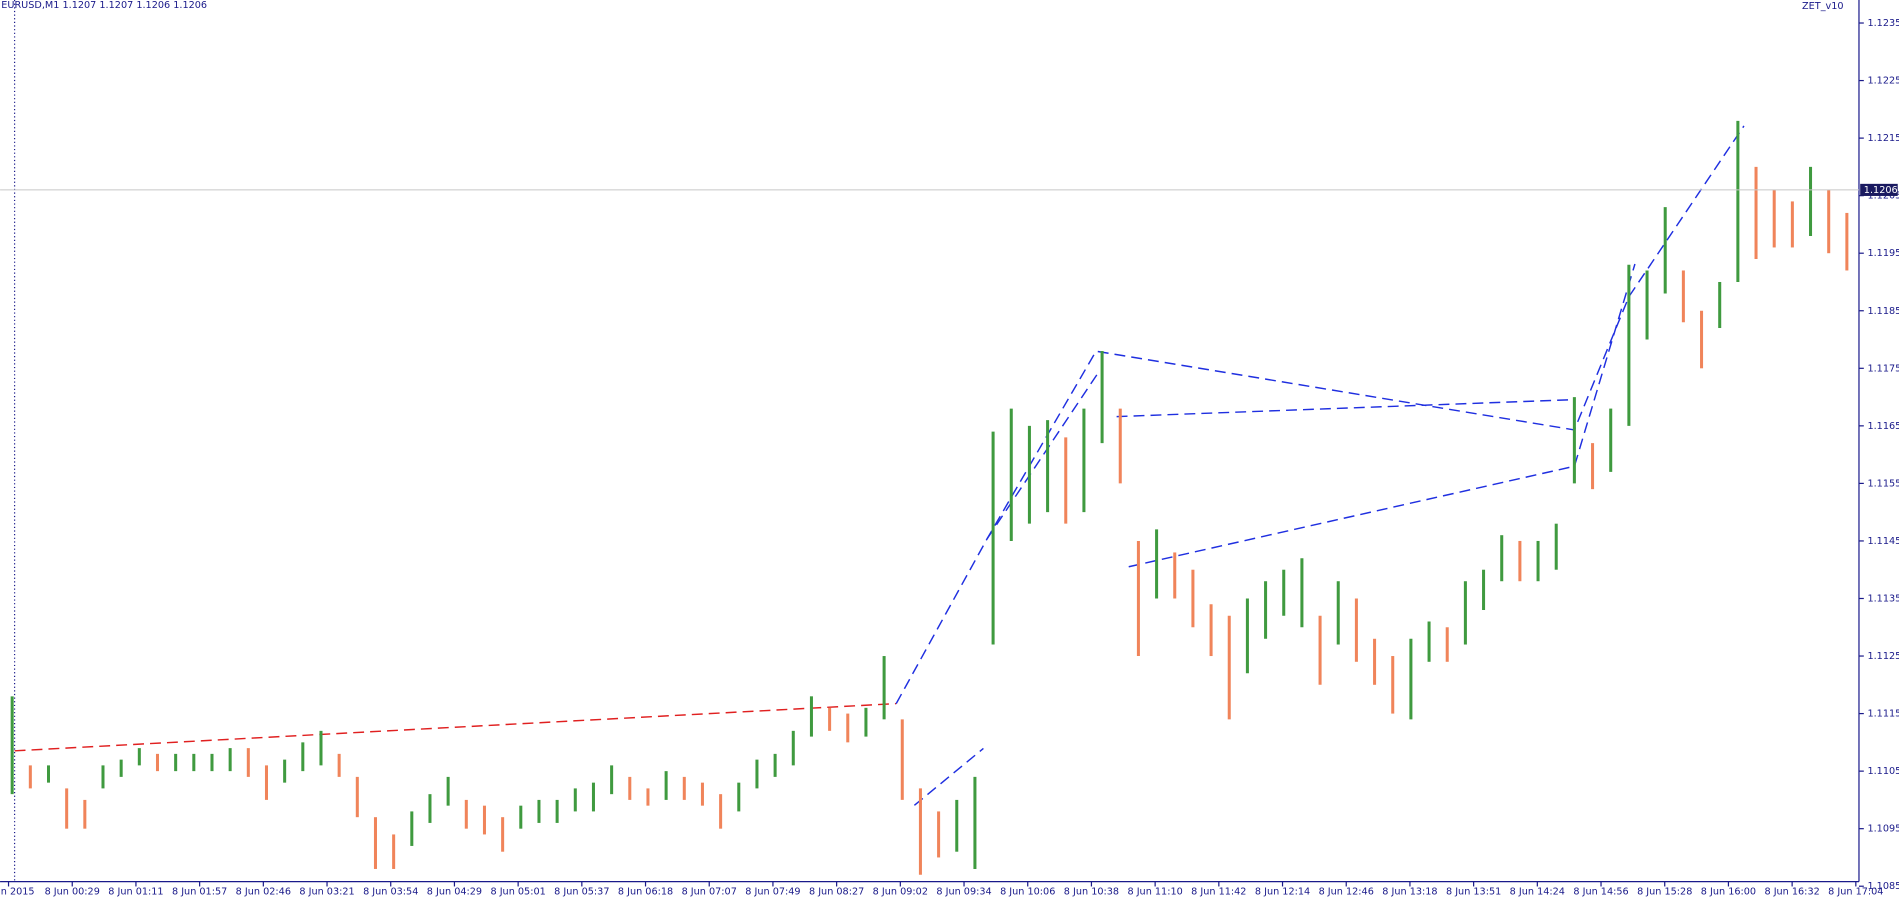 Image resolution: width=1899 pixels, height=901 pixels. Describe the element at coordinates (1883, 714) in the screenshot. I see `y-tick-label: 1.1115` at that location.